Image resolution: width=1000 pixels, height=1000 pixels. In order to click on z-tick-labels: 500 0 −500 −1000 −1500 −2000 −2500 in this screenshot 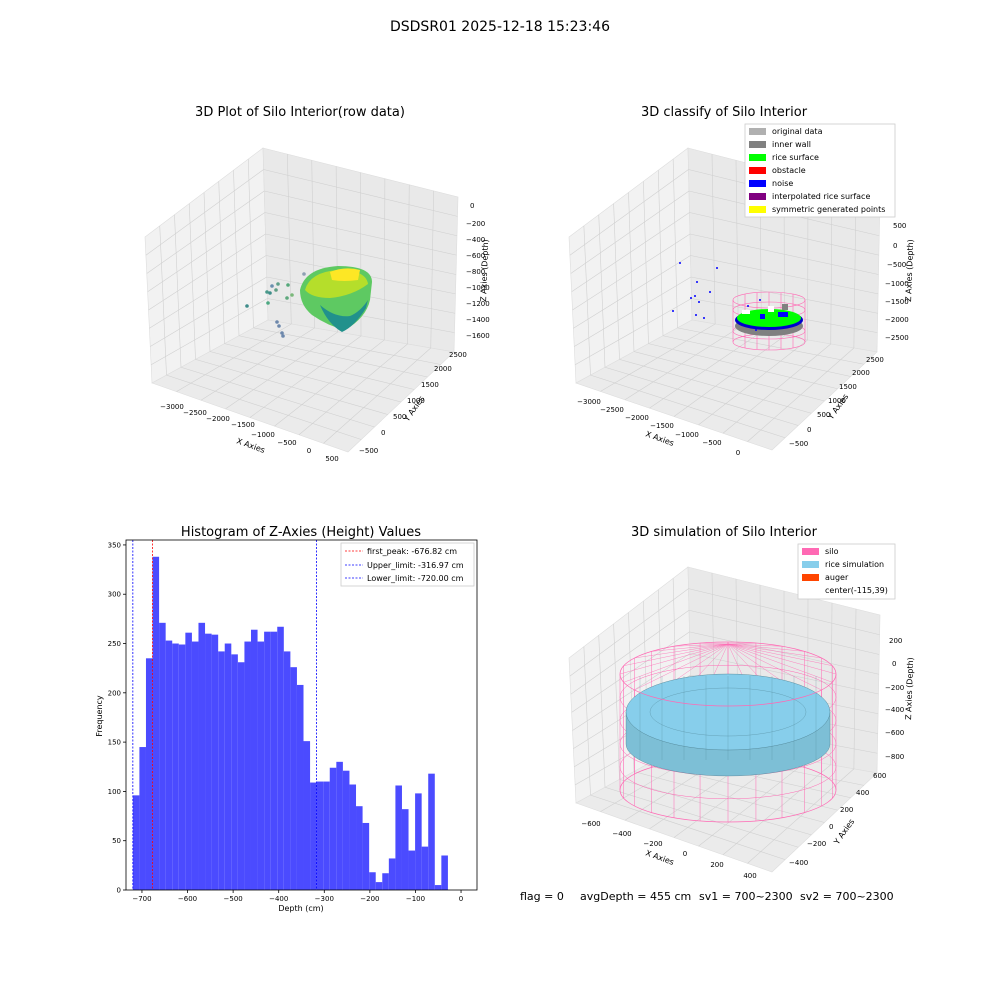, I will do `click(897, 282)`.